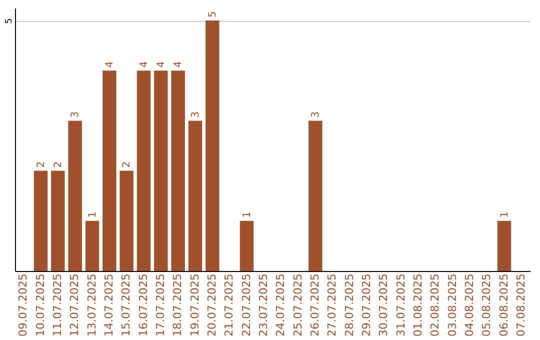 This screenshot has height=340, width=540. I want to click on x-tick-label: 07.08.2025, so click(521, 305).